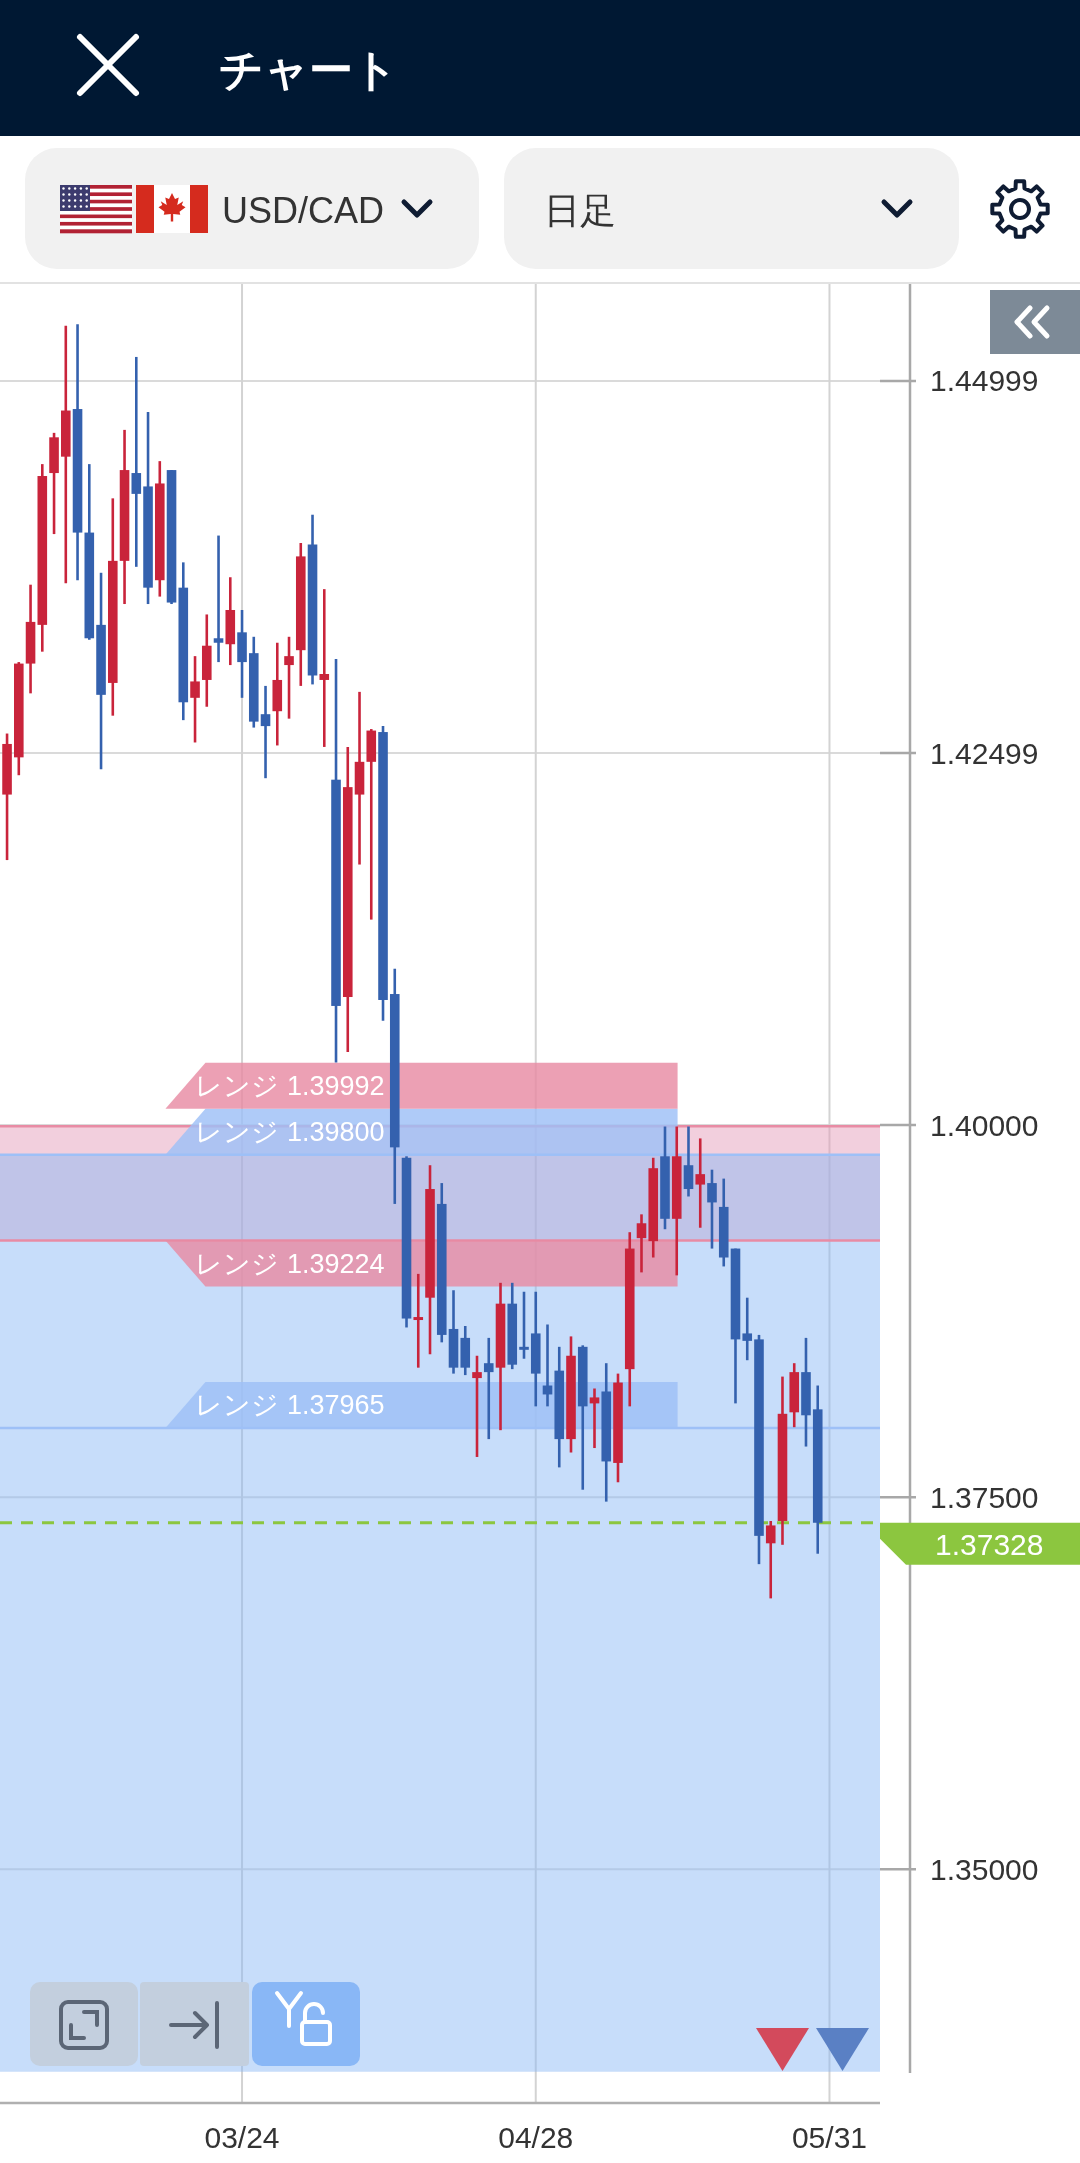  What do you see at coordinates (580, 210) in the screenshot?
I see `text: 日足` at bounding box center [580, 210].